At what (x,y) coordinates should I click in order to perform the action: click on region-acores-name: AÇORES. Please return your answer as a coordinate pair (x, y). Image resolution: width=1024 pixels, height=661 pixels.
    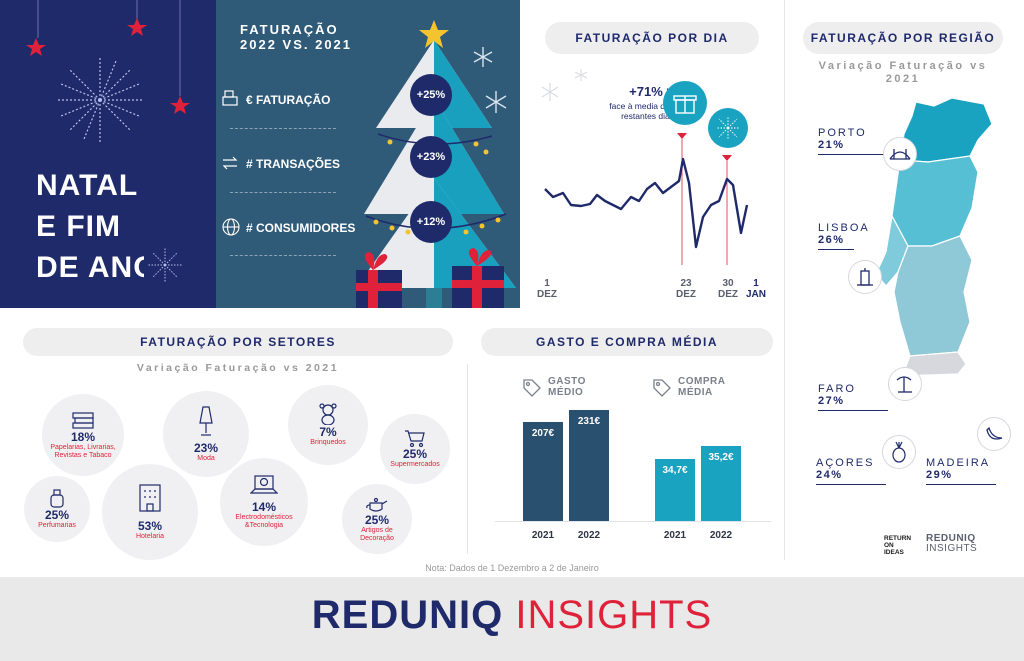
    Looking at the image, I should click on (845, 463).